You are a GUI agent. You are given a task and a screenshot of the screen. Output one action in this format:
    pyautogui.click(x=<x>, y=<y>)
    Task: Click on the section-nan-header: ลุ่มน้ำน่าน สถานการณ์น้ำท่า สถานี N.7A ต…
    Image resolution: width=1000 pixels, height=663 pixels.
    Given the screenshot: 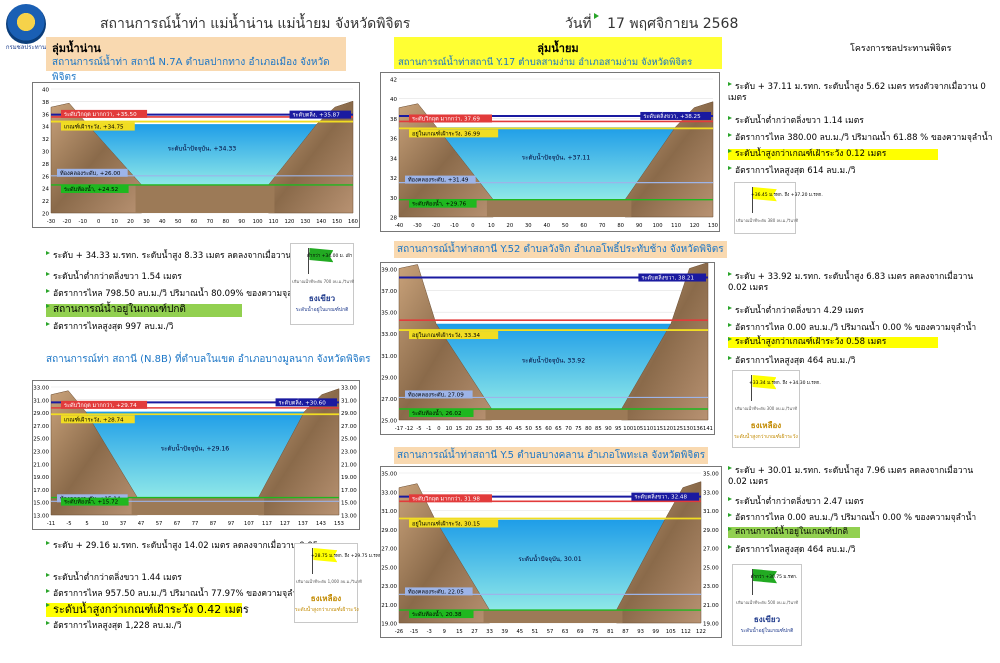 What is the action you would take?
    pyautogui.click(x=196, y=60)
    